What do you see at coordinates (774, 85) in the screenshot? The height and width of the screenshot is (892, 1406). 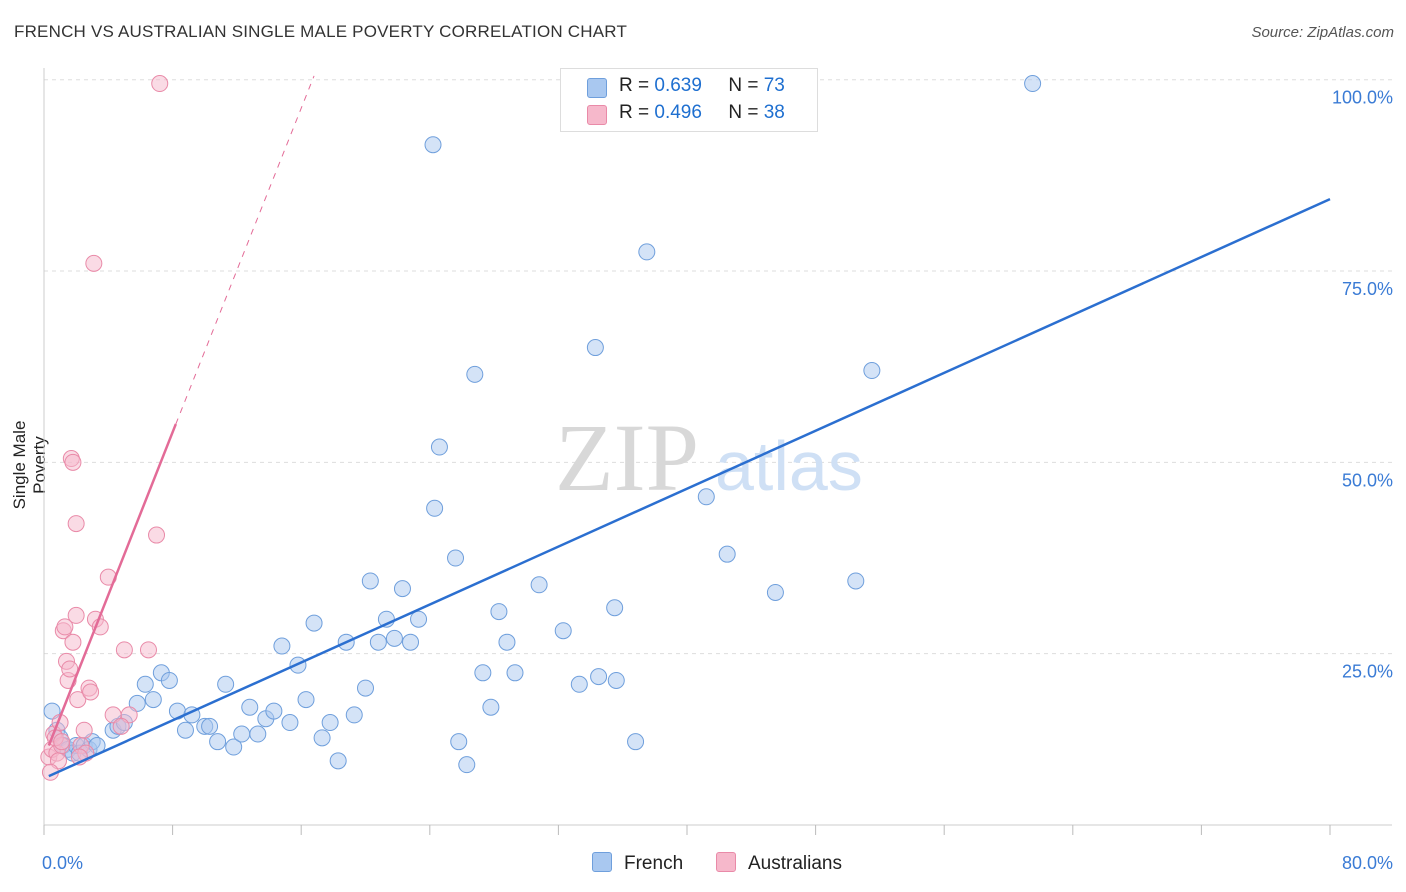 I see `legend-french-n-value: 73` at bounding box center [774, 85].